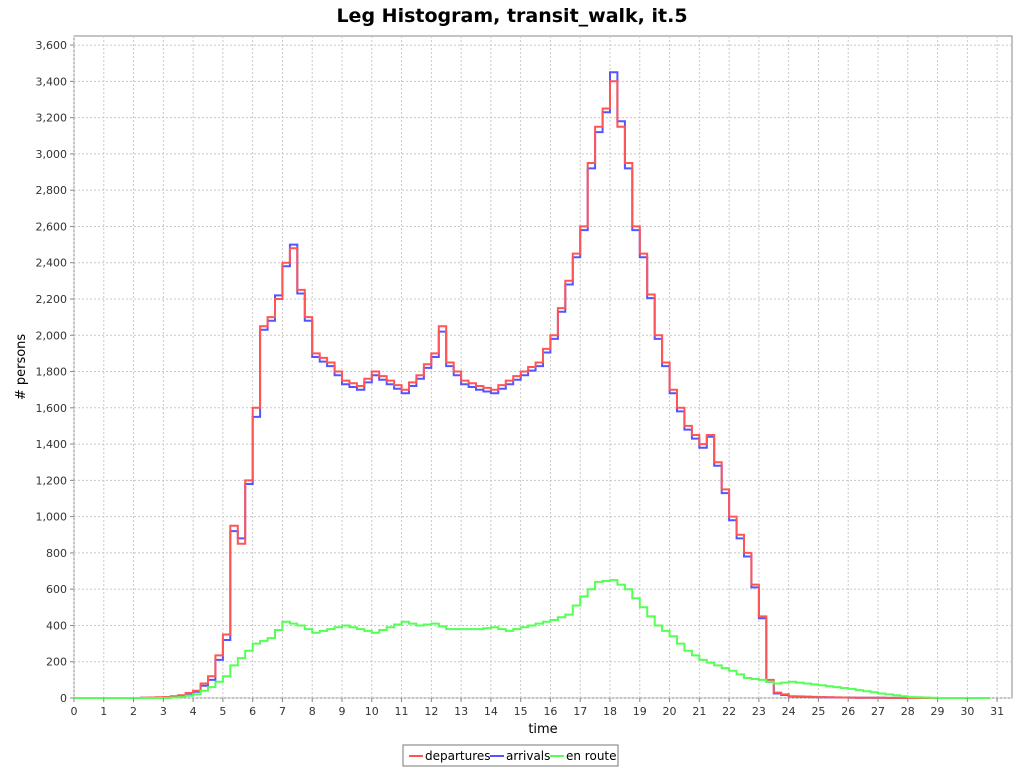 The height and width of the screenshot is (768, 1024). I want to click on x-tick-label: 2, so click(133, 711).